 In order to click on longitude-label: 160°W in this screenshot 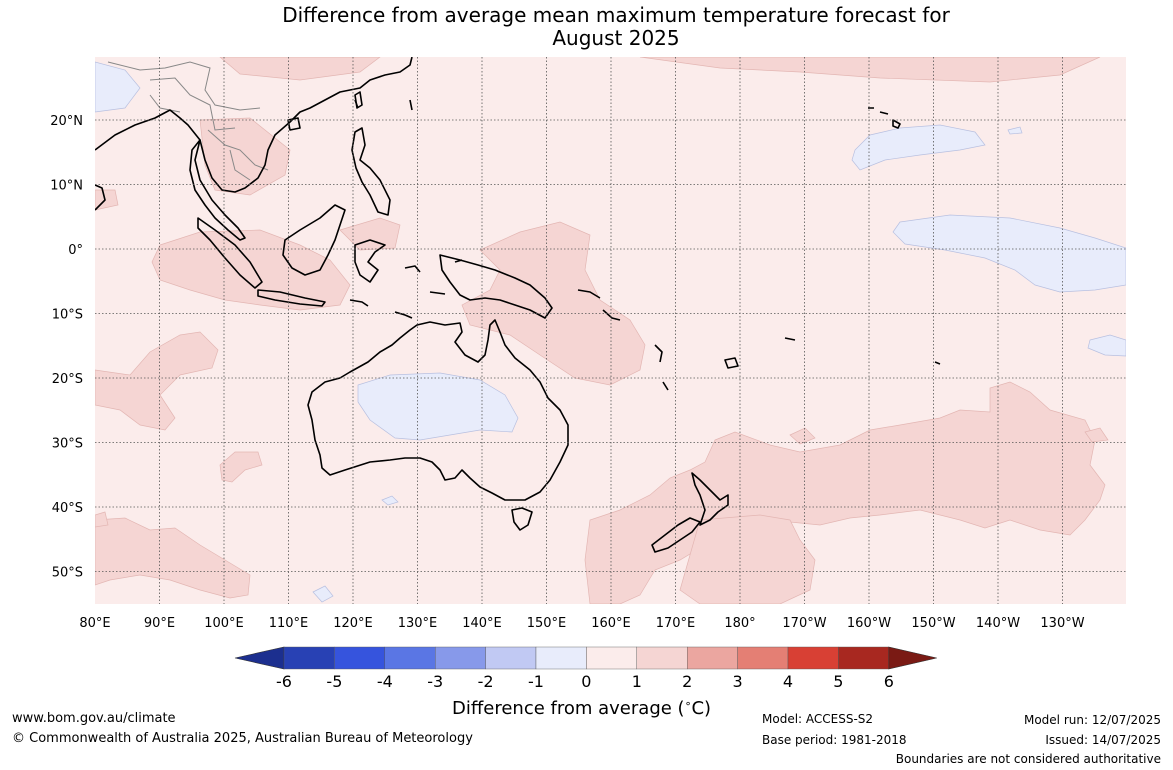, I will do `click(869, 623)`.